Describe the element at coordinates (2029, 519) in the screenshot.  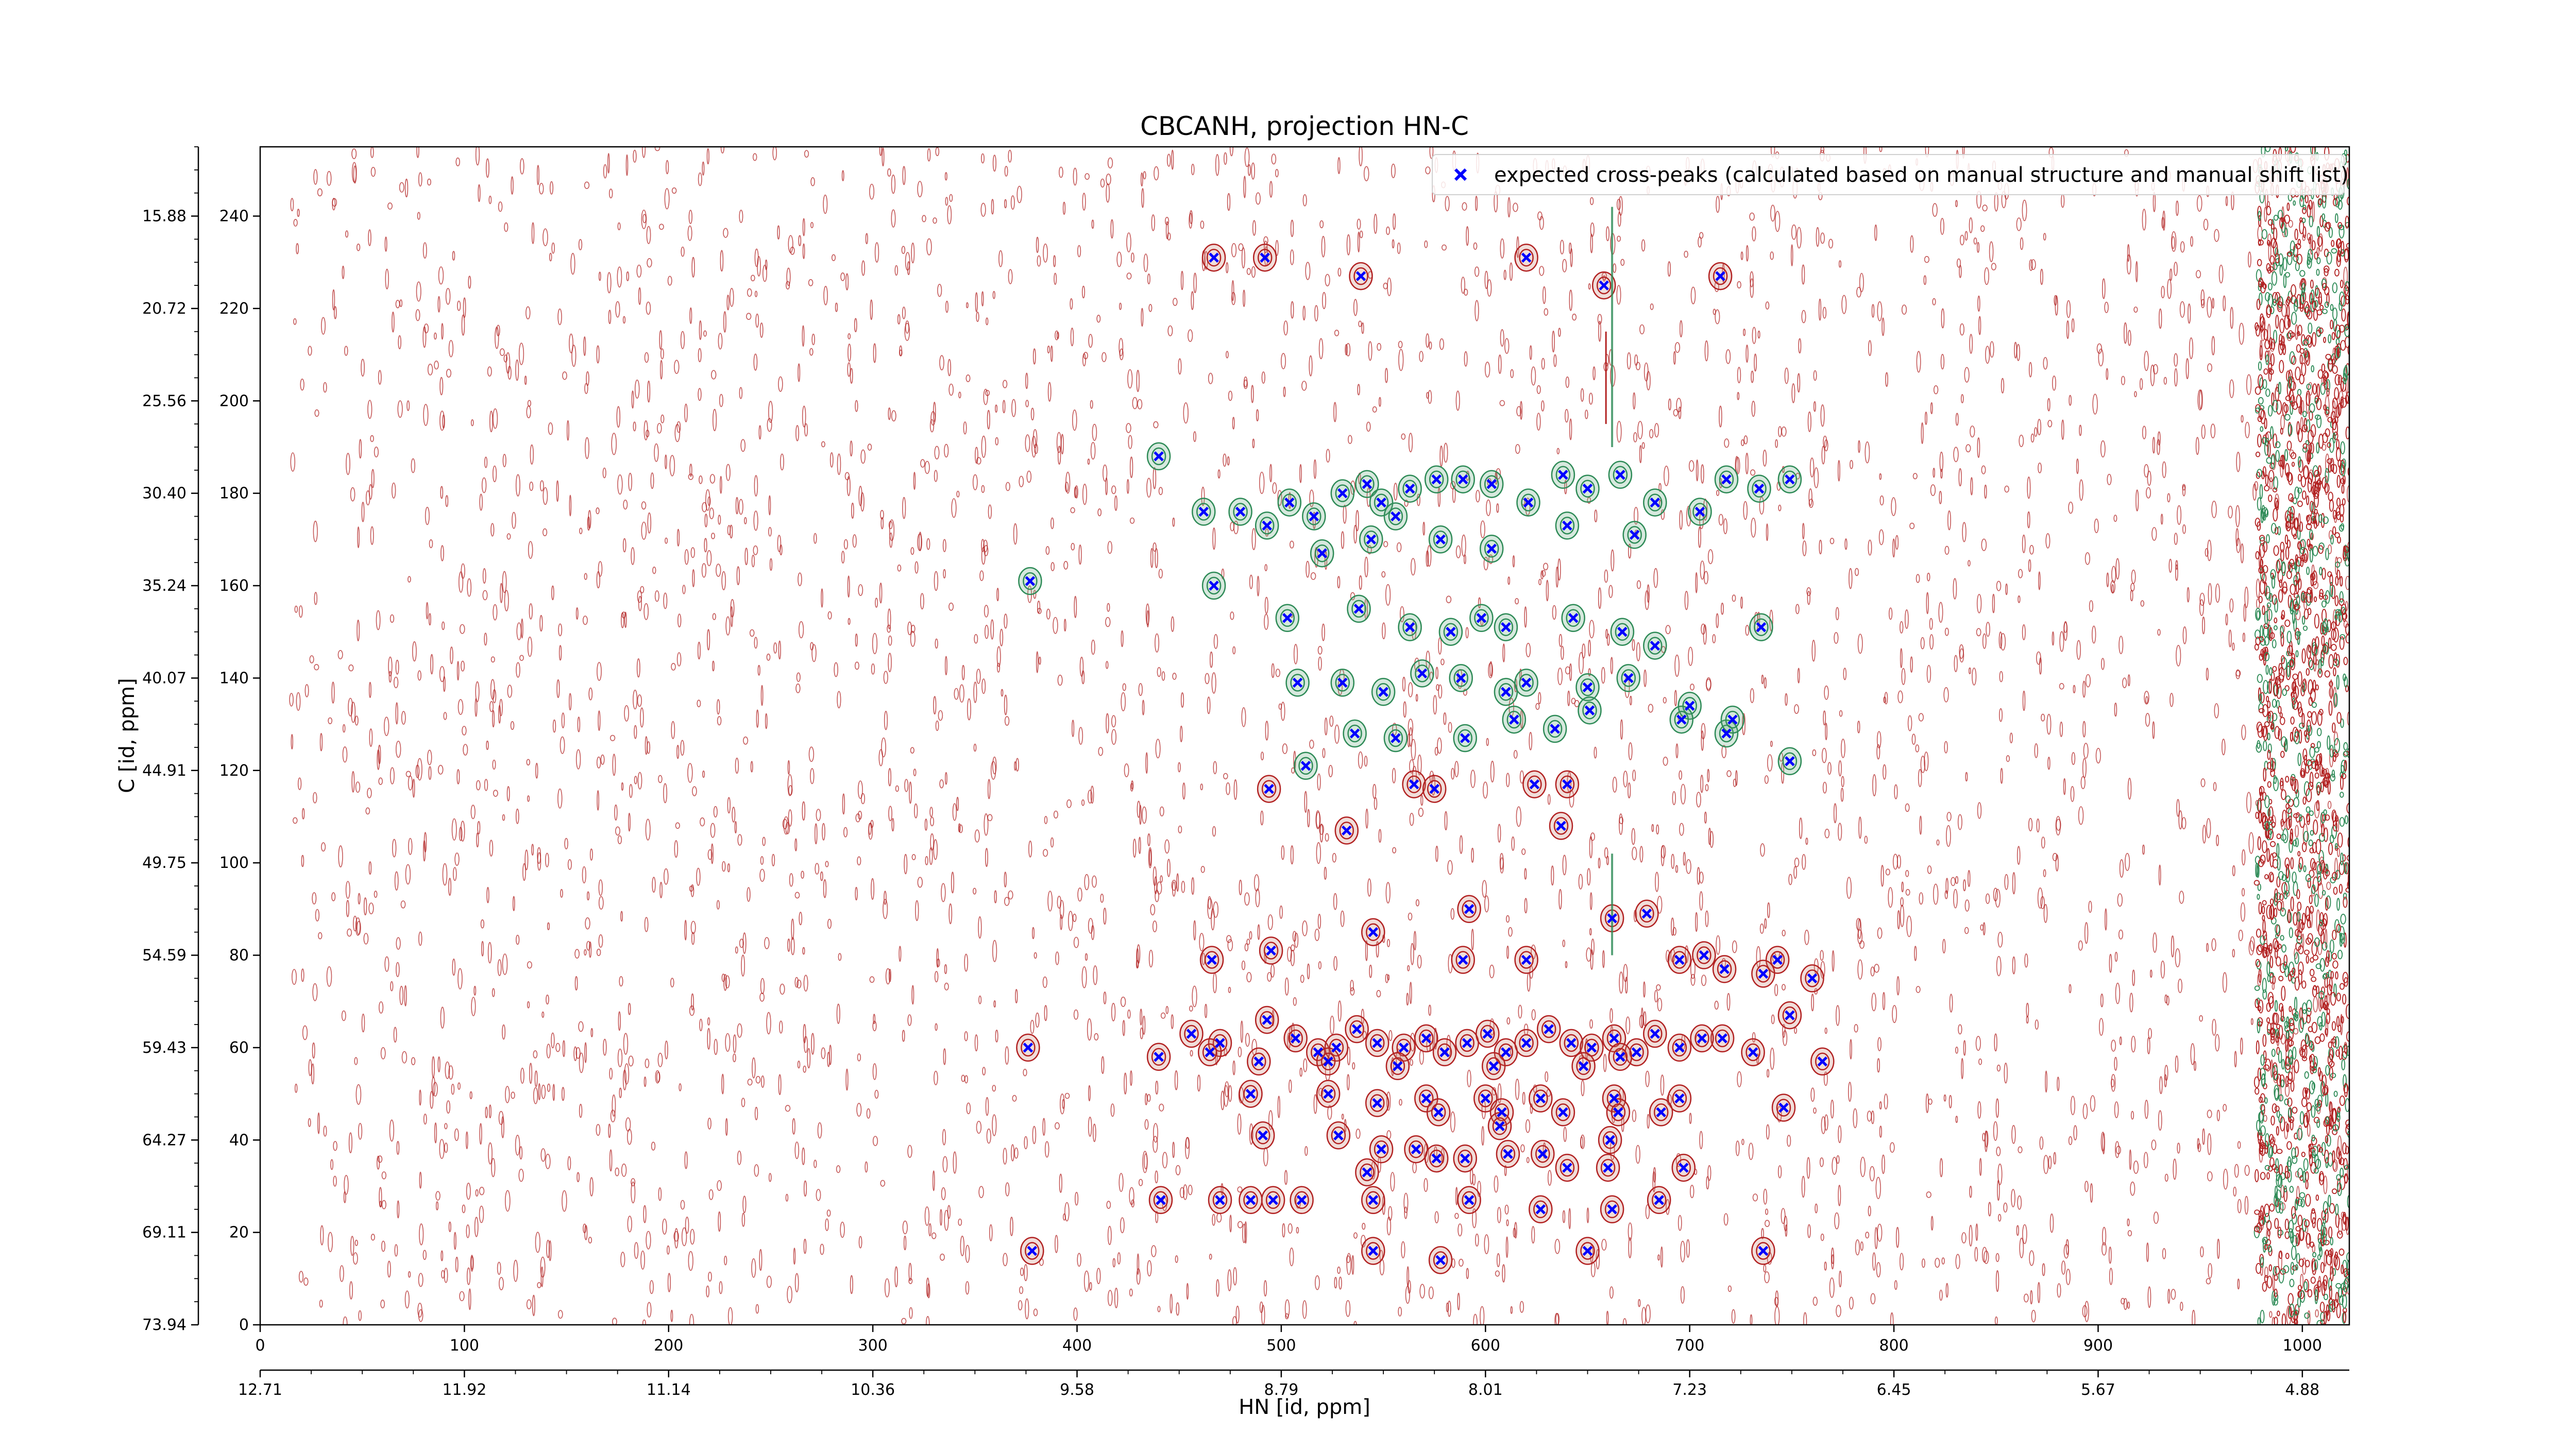
I see `noise-contour-1924` at that location.